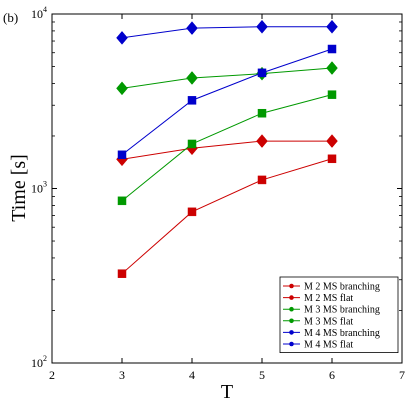 Image resolution: width=415 pixels, height=407 pixels. I want to click on y-axis-label: Time [s], so click(19, 188).